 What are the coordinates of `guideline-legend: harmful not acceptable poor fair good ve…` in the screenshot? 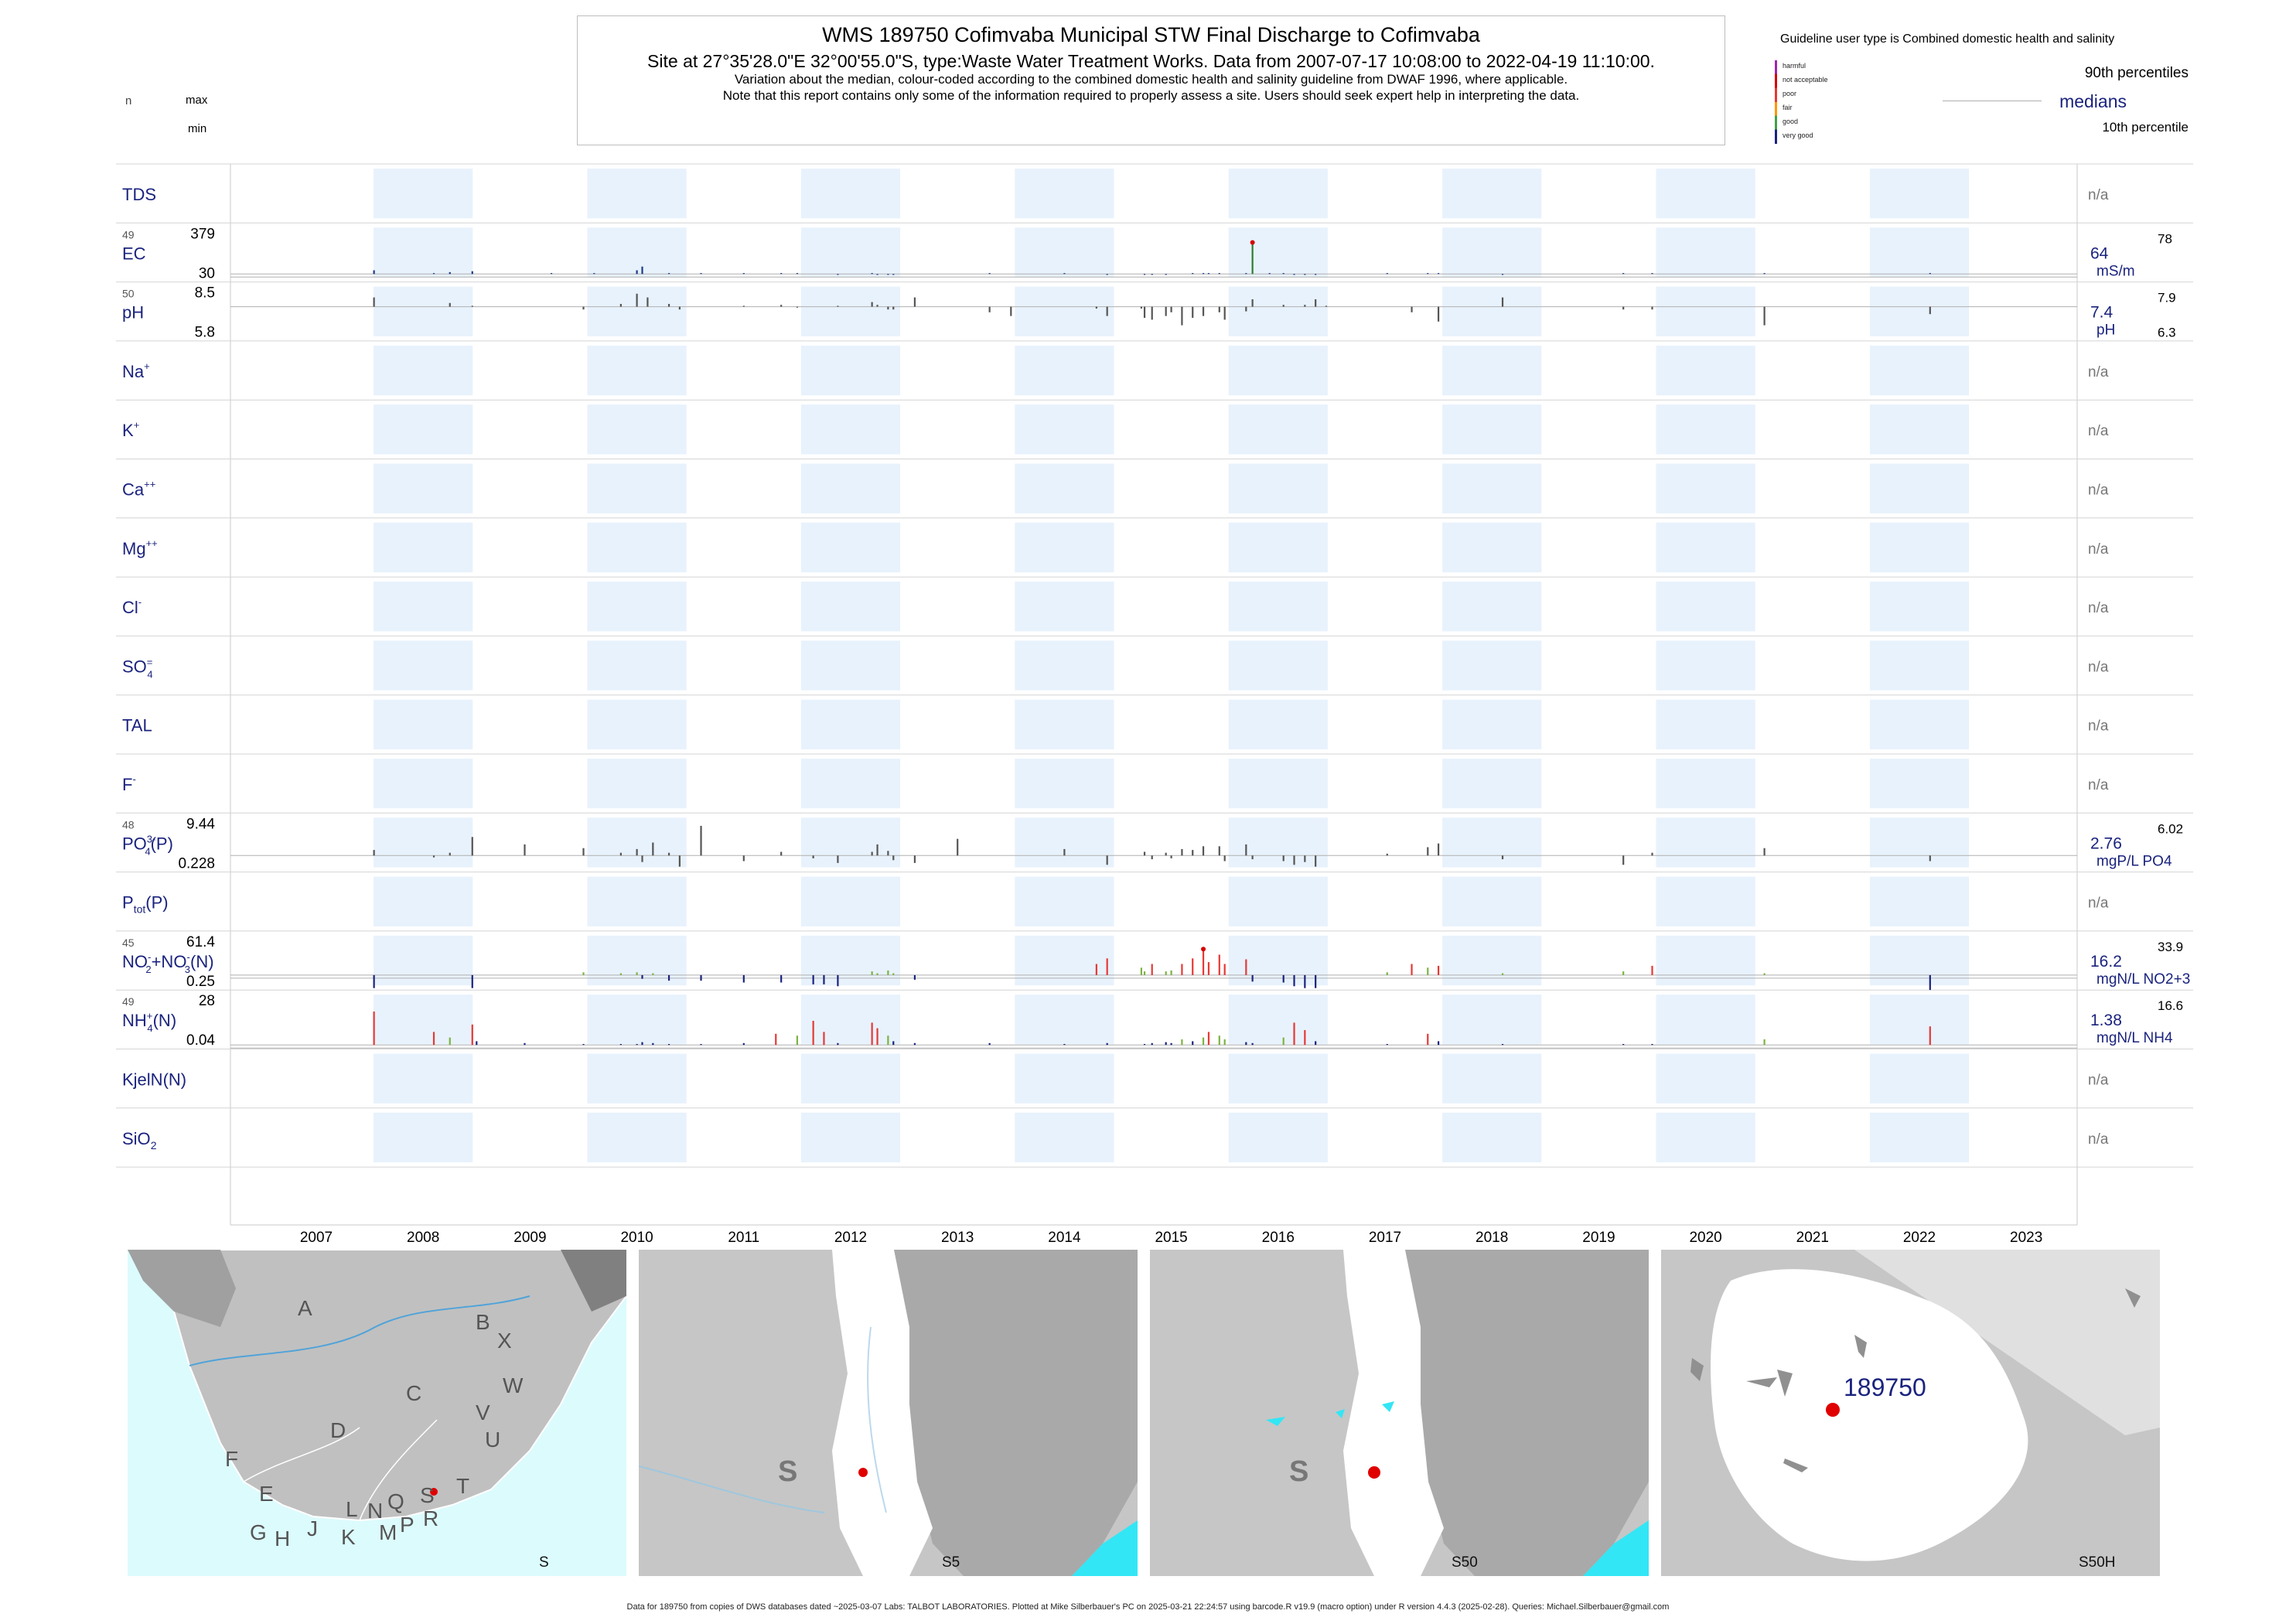 It's located at (1817, 102).